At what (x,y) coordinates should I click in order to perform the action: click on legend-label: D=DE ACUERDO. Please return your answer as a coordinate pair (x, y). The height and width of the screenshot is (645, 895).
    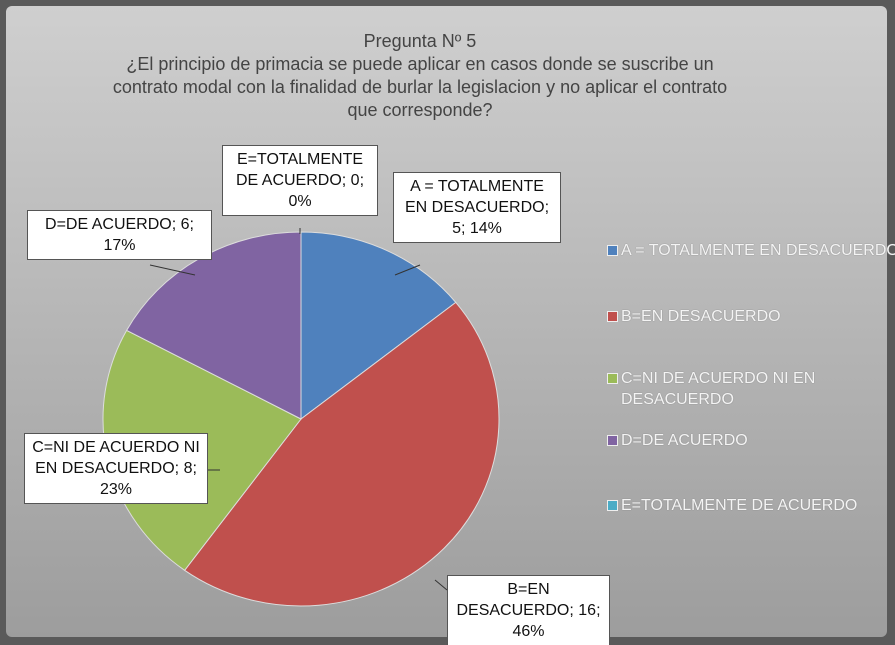
    Looking at the image, I should click on (684, 440).